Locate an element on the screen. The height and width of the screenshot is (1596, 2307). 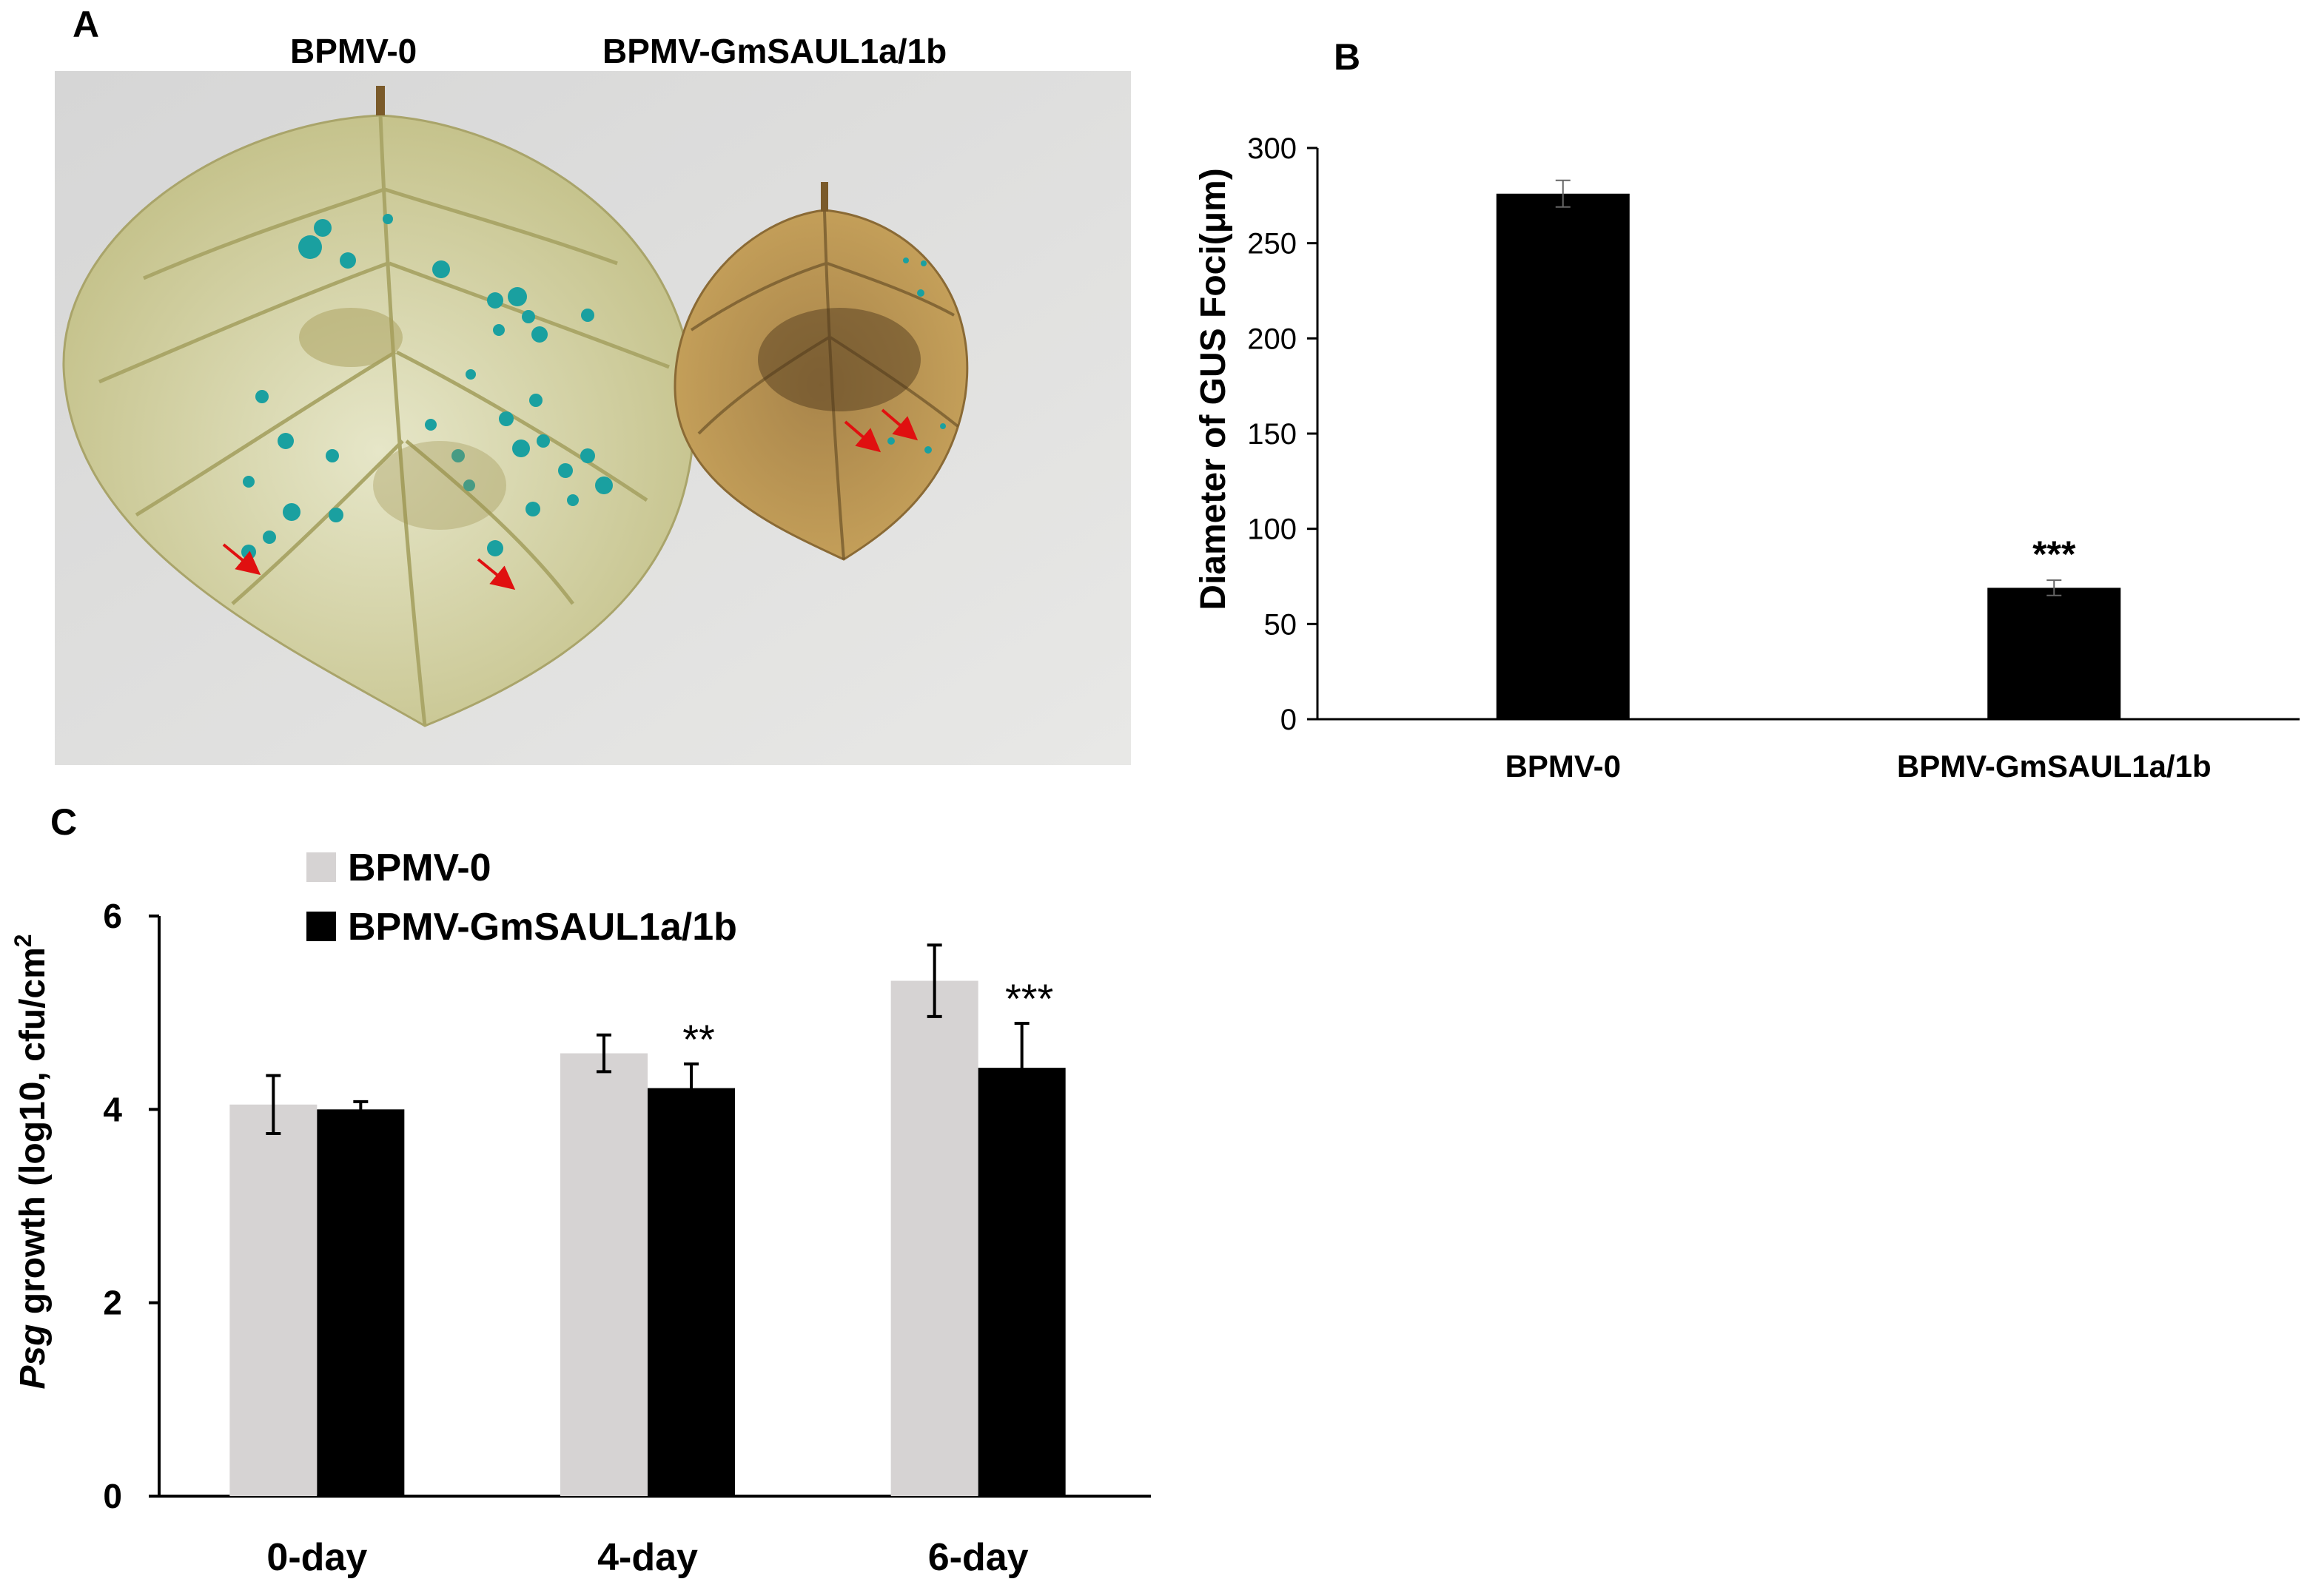
y-axis-label: Diameter of GUS Foci(μm) is located at coordinates (1213, 389).